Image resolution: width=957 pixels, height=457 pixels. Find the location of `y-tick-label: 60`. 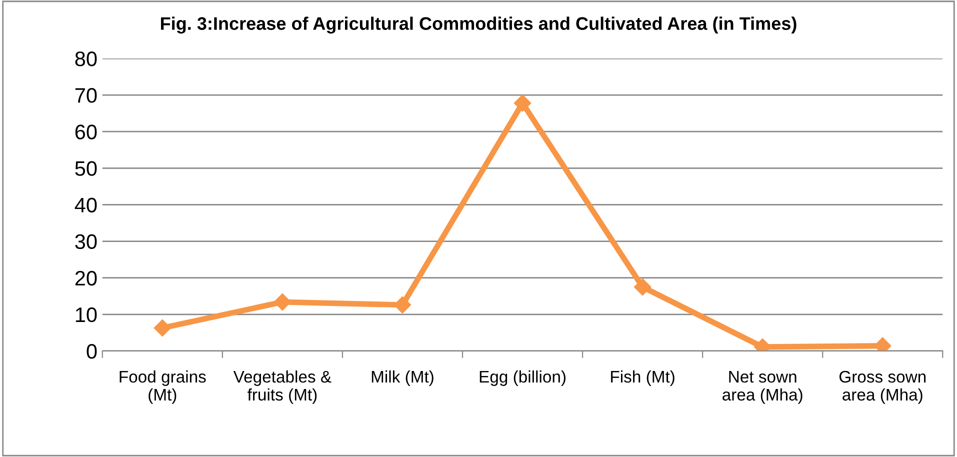

y-tick-label: 60 is located at coordinates (86, 132).